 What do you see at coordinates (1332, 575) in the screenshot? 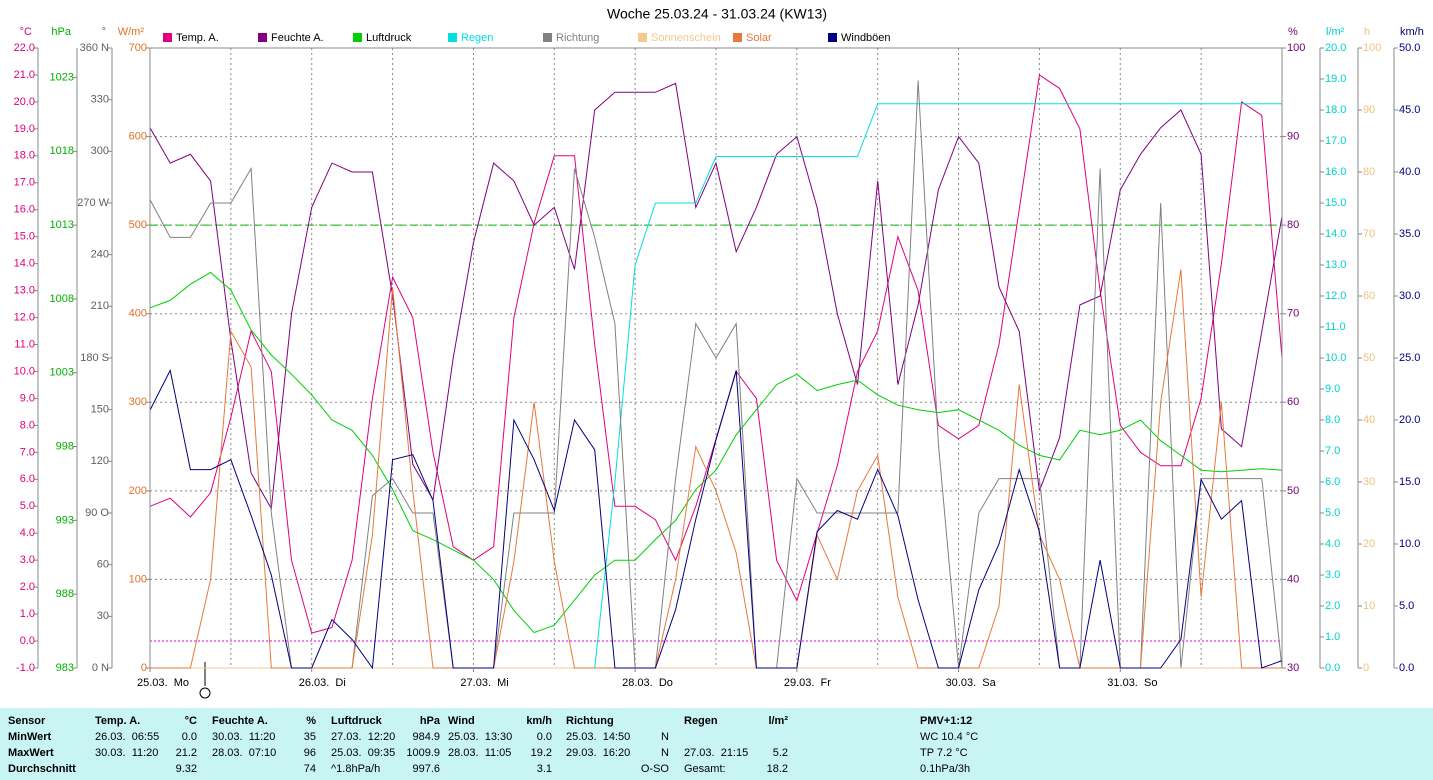
I see `tick-label: 3.0` at bounding box center [1332, 575].